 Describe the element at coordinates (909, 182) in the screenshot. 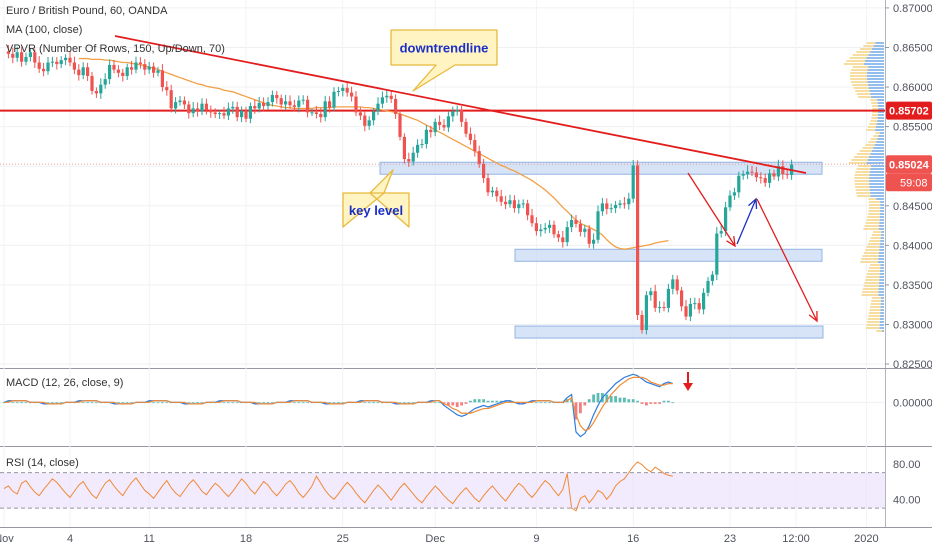

I see `countdown-box` at that location.